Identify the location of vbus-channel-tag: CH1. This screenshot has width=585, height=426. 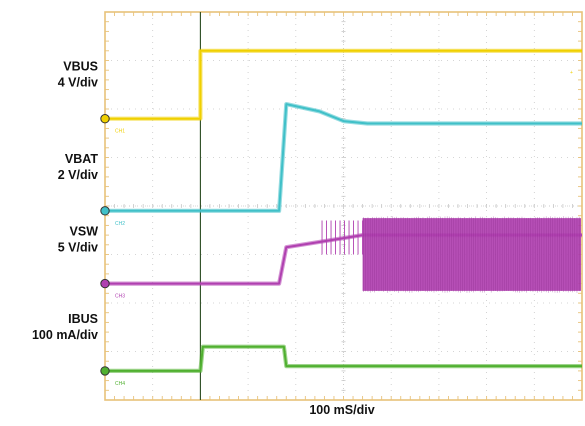
(120, 132).